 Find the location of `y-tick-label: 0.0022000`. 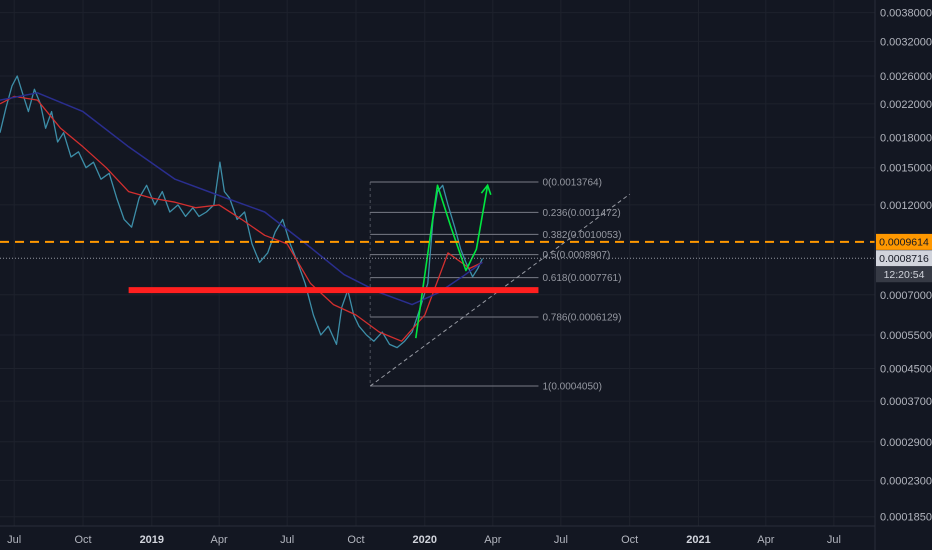

y-tick-label: 0.0022000 is located at coordinates (906, 105).